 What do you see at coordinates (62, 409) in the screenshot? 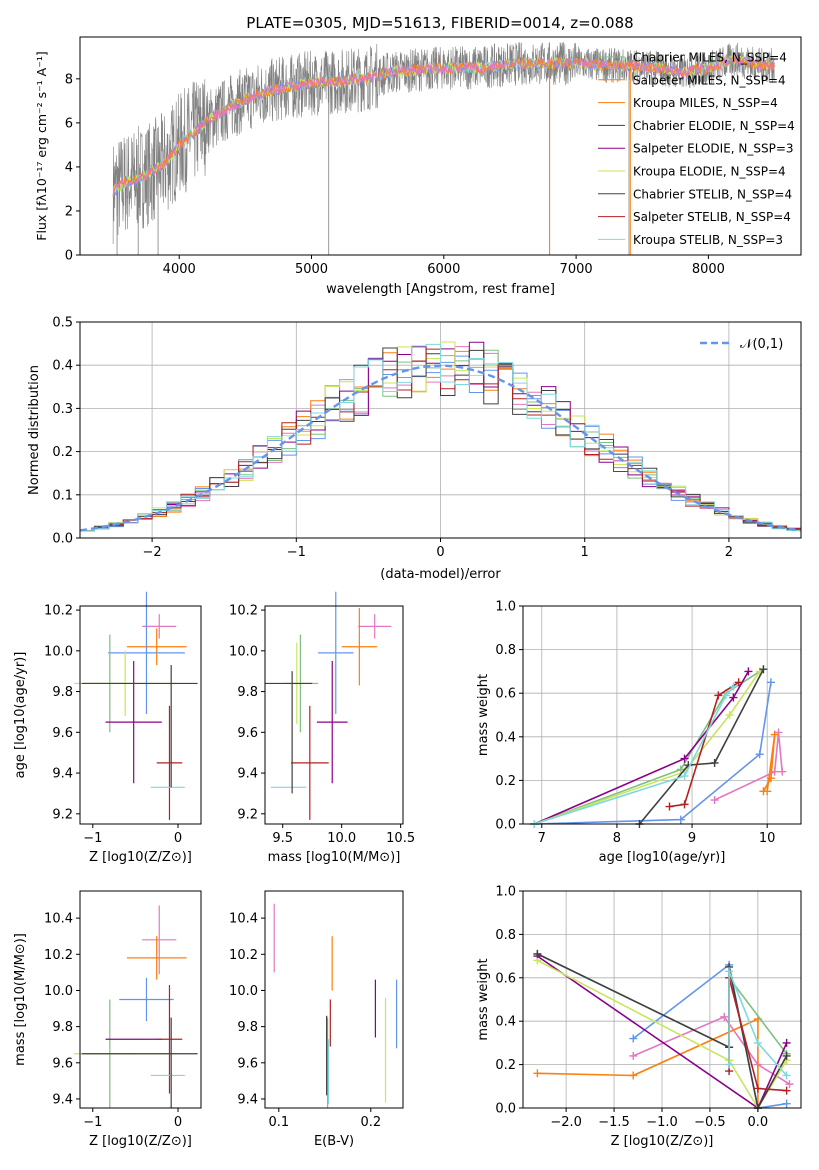
I see `y-tick-label: 0.3` at bounding box center [62, 409].